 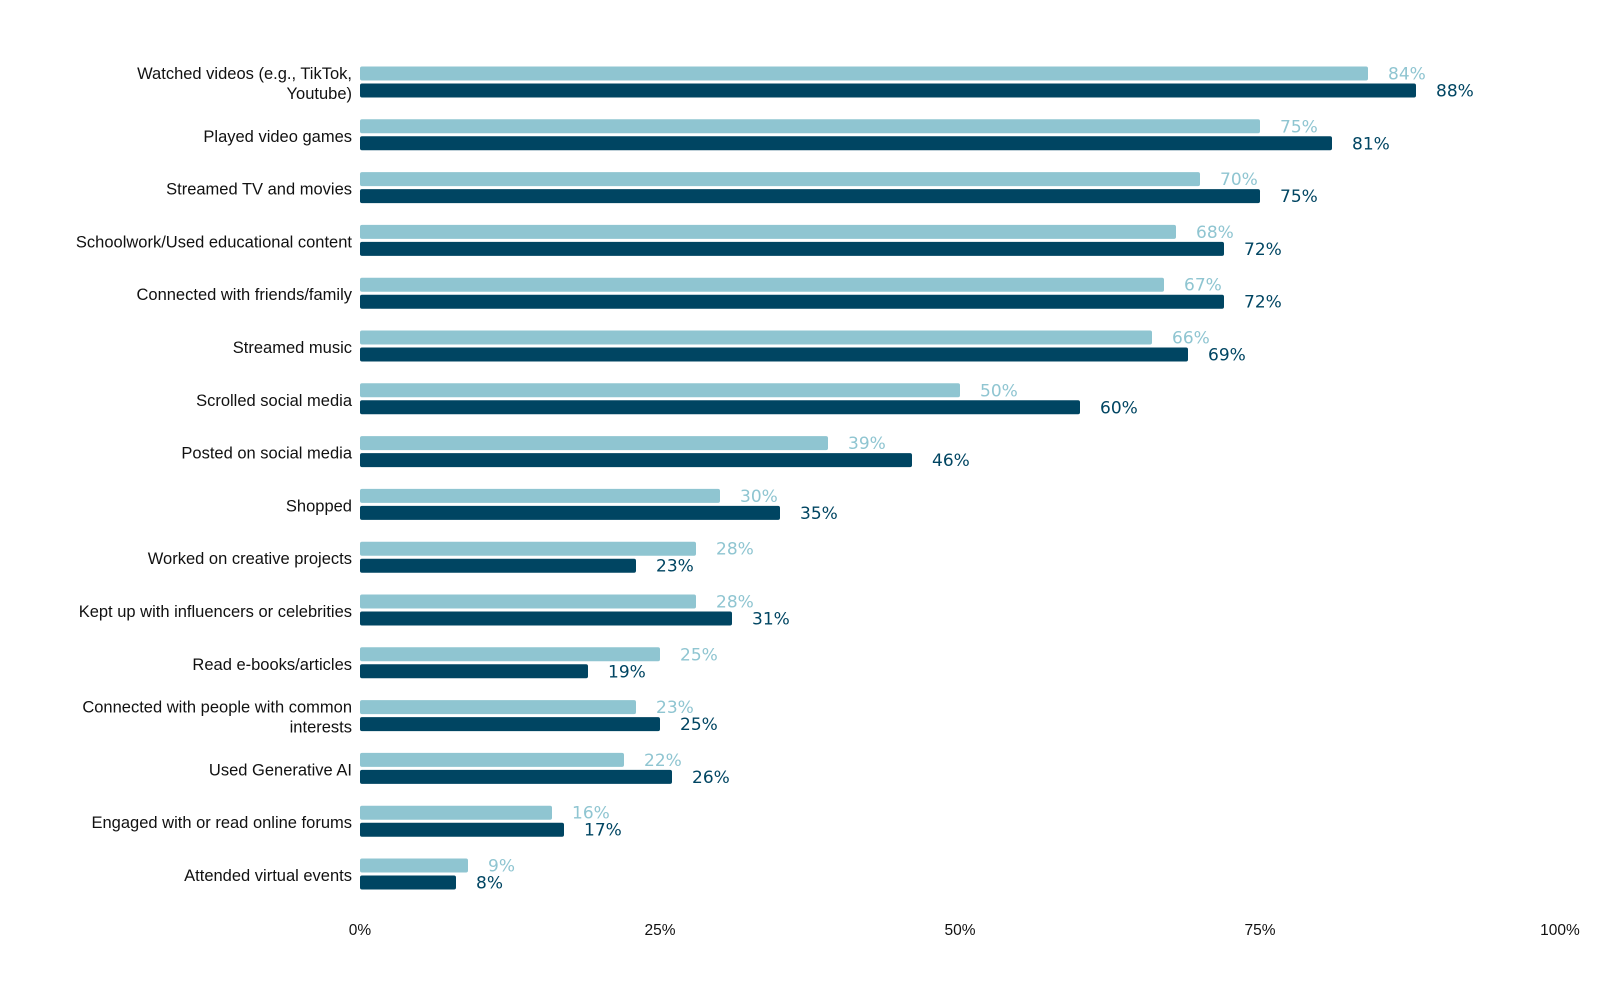 I want to click on value-label-series-1: 30%, so click(x=759, y=497).